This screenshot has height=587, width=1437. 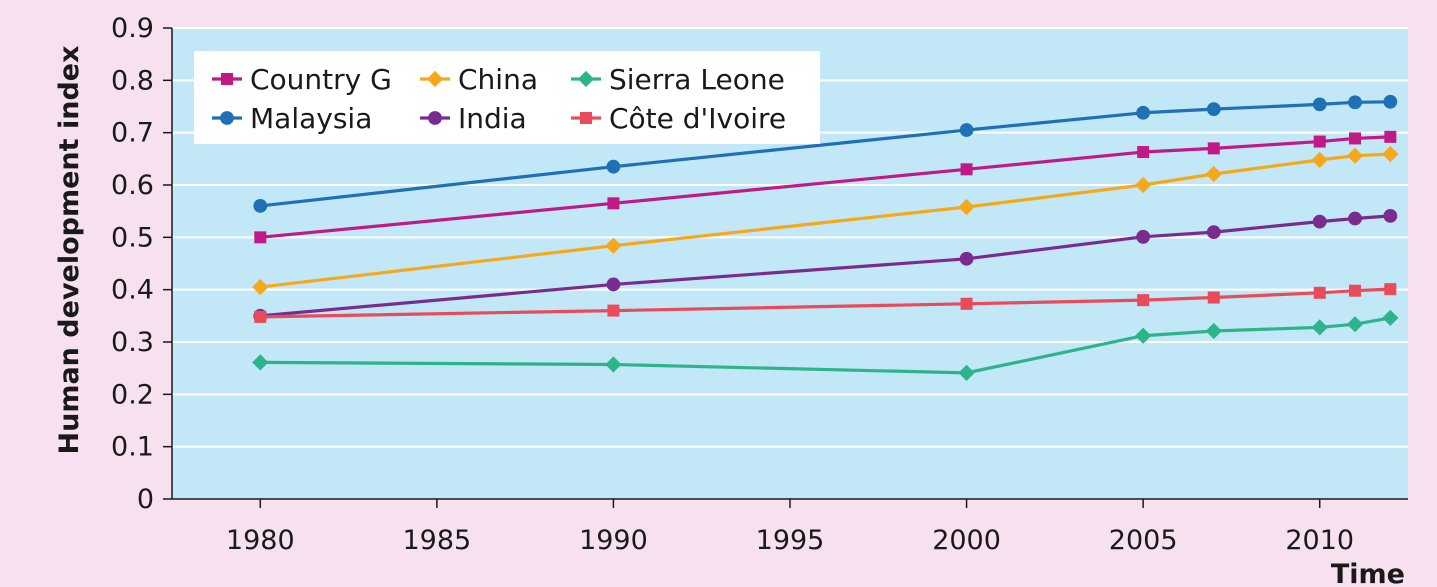 I want to click on legend-item-country-g: Country G, so click(x=302, y=79).